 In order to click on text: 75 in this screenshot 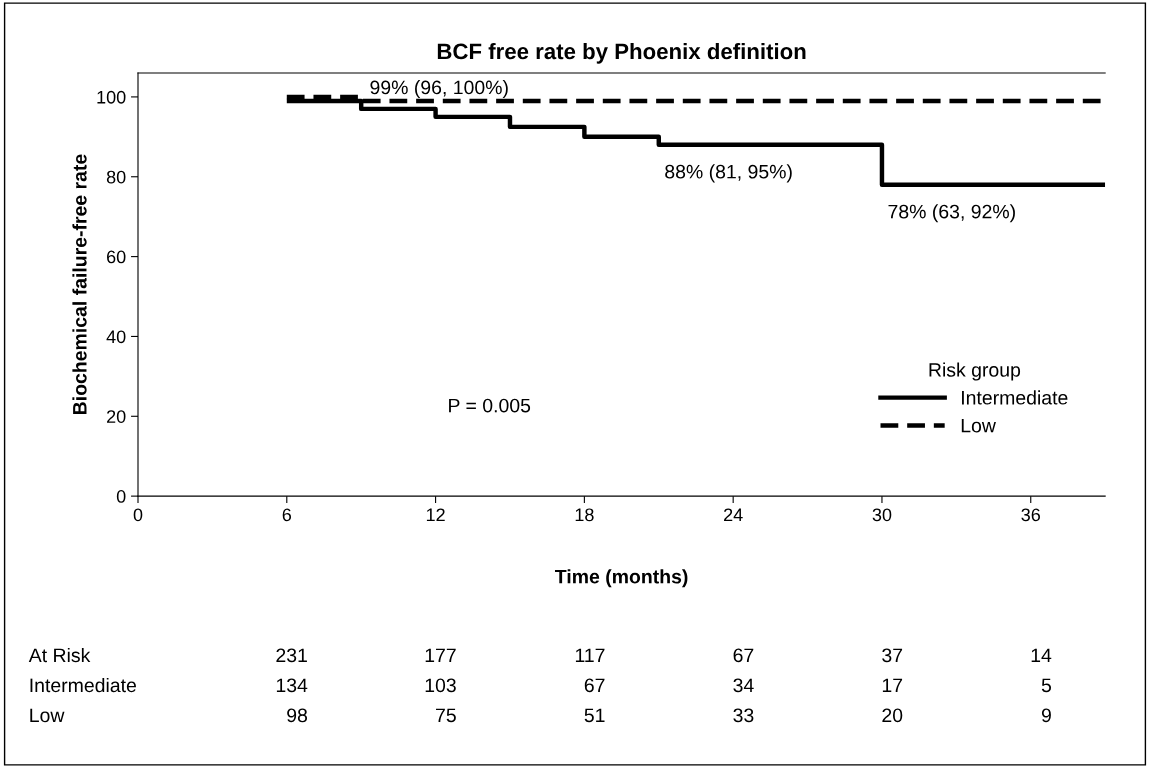, I will do `click(446, 715)`.